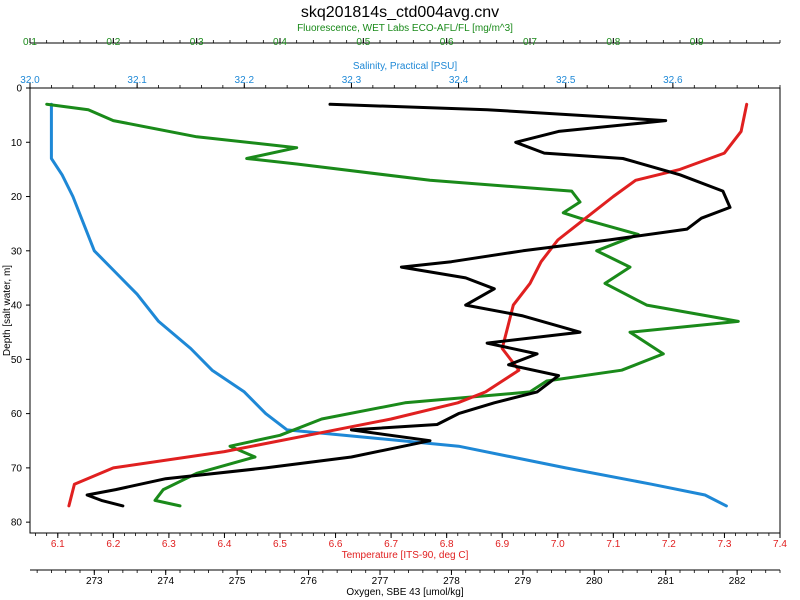 The height and width of the screenshot is (600, 800). Describe the element at coordinates (447, 42) in the screenshot. I see `fluorescence-tick-label: 0.6` at that location.